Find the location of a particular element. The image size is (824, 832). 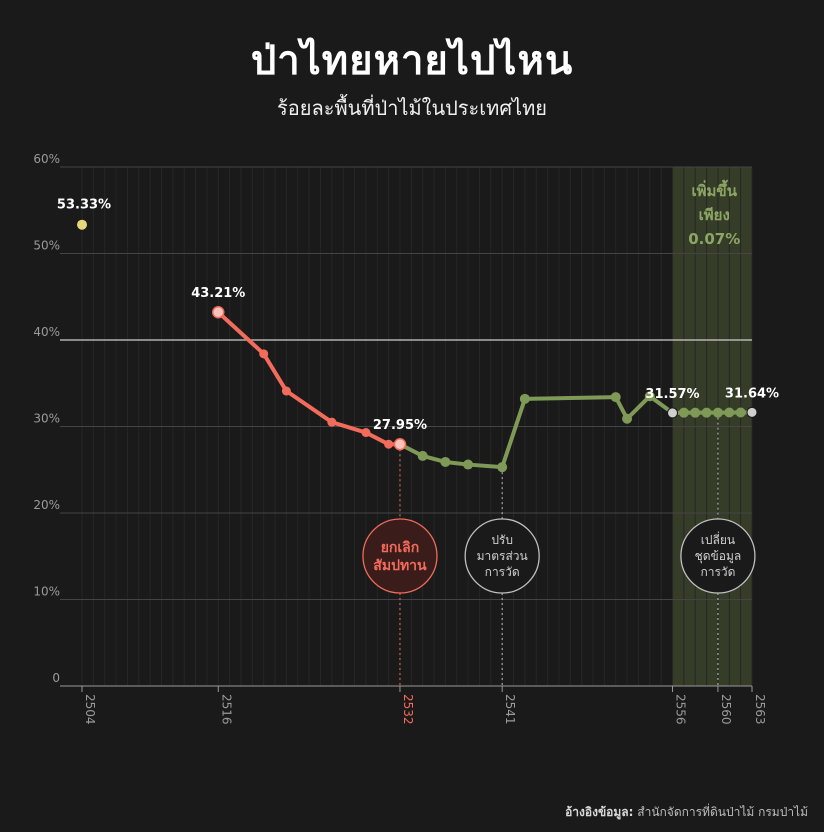

page-title: ป่าไทยหายไปไหน is located at coordinates (412, 61).